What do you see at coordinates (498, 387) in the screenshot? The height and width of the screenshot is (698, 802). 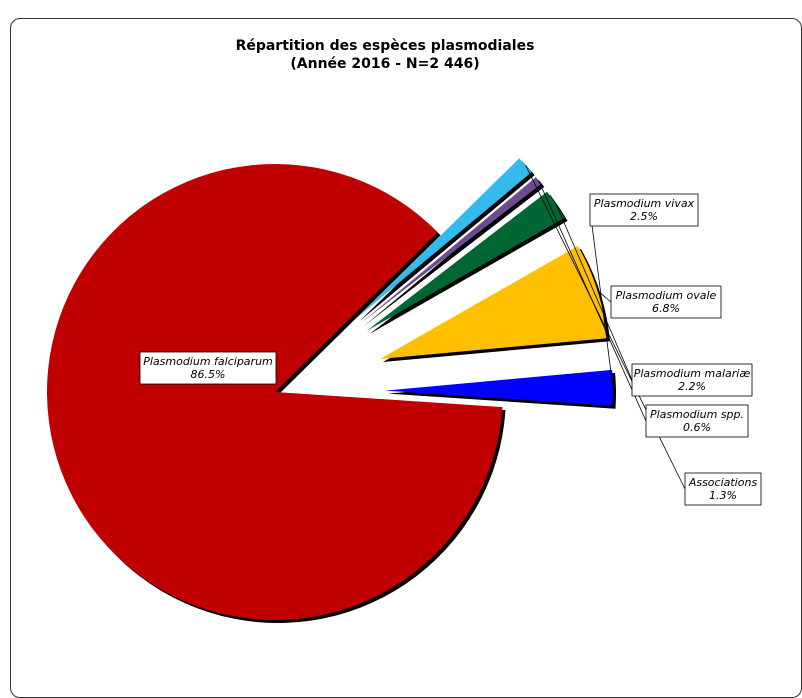 I see `pie-slice-plasmodium-vivax` at bounding box center [498, 387].